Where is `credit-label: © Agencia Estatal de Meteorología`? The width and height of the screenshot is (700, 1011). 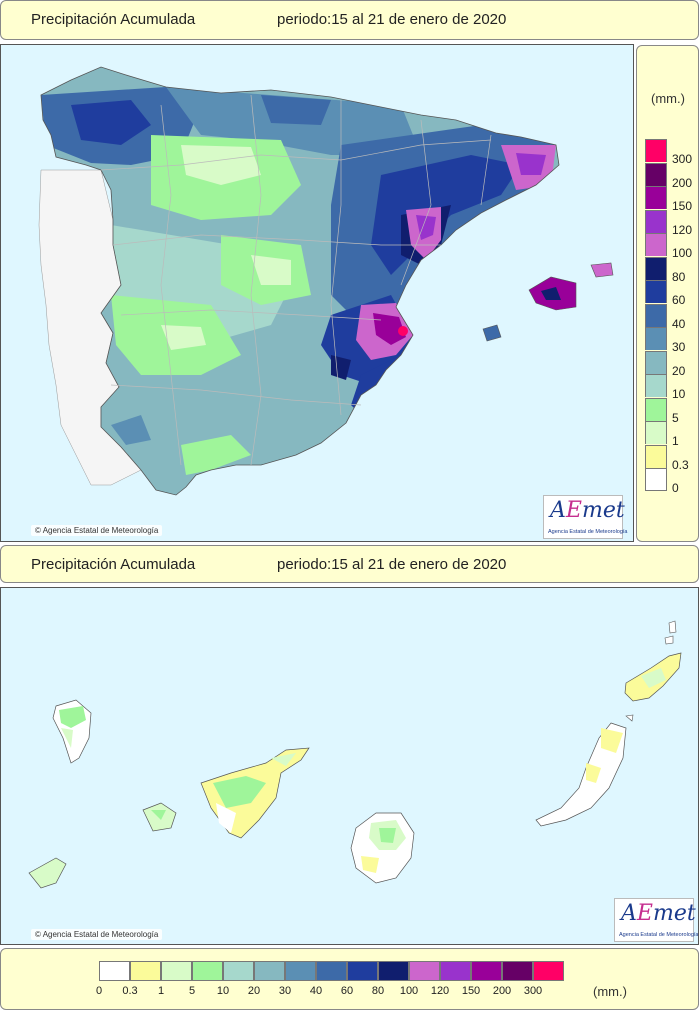
credit-label: © Agencia Estatal de Meteorología is located at coordinates (97, 530).